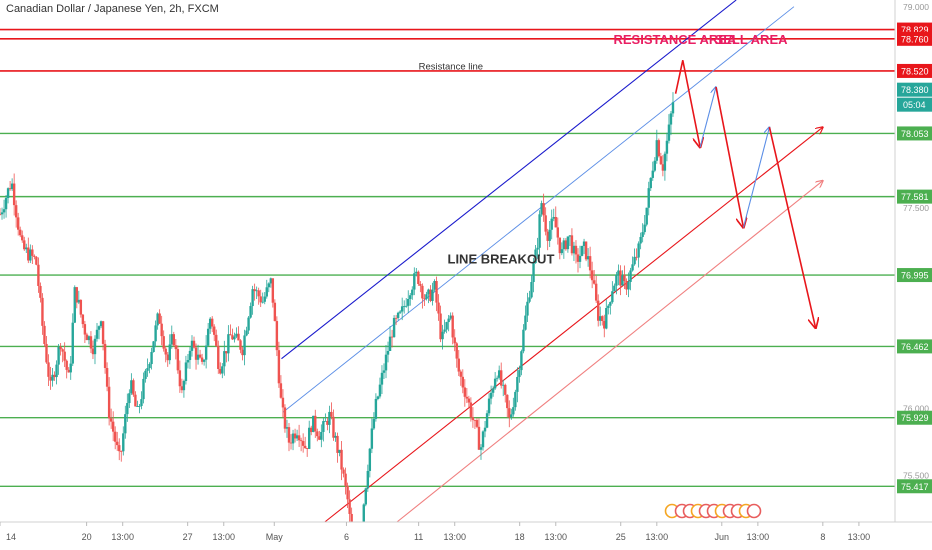 The image size is (932, 550). Describe the element at coordinates (913, 261) in the screenshot. I see `price-axis-background` at that location.